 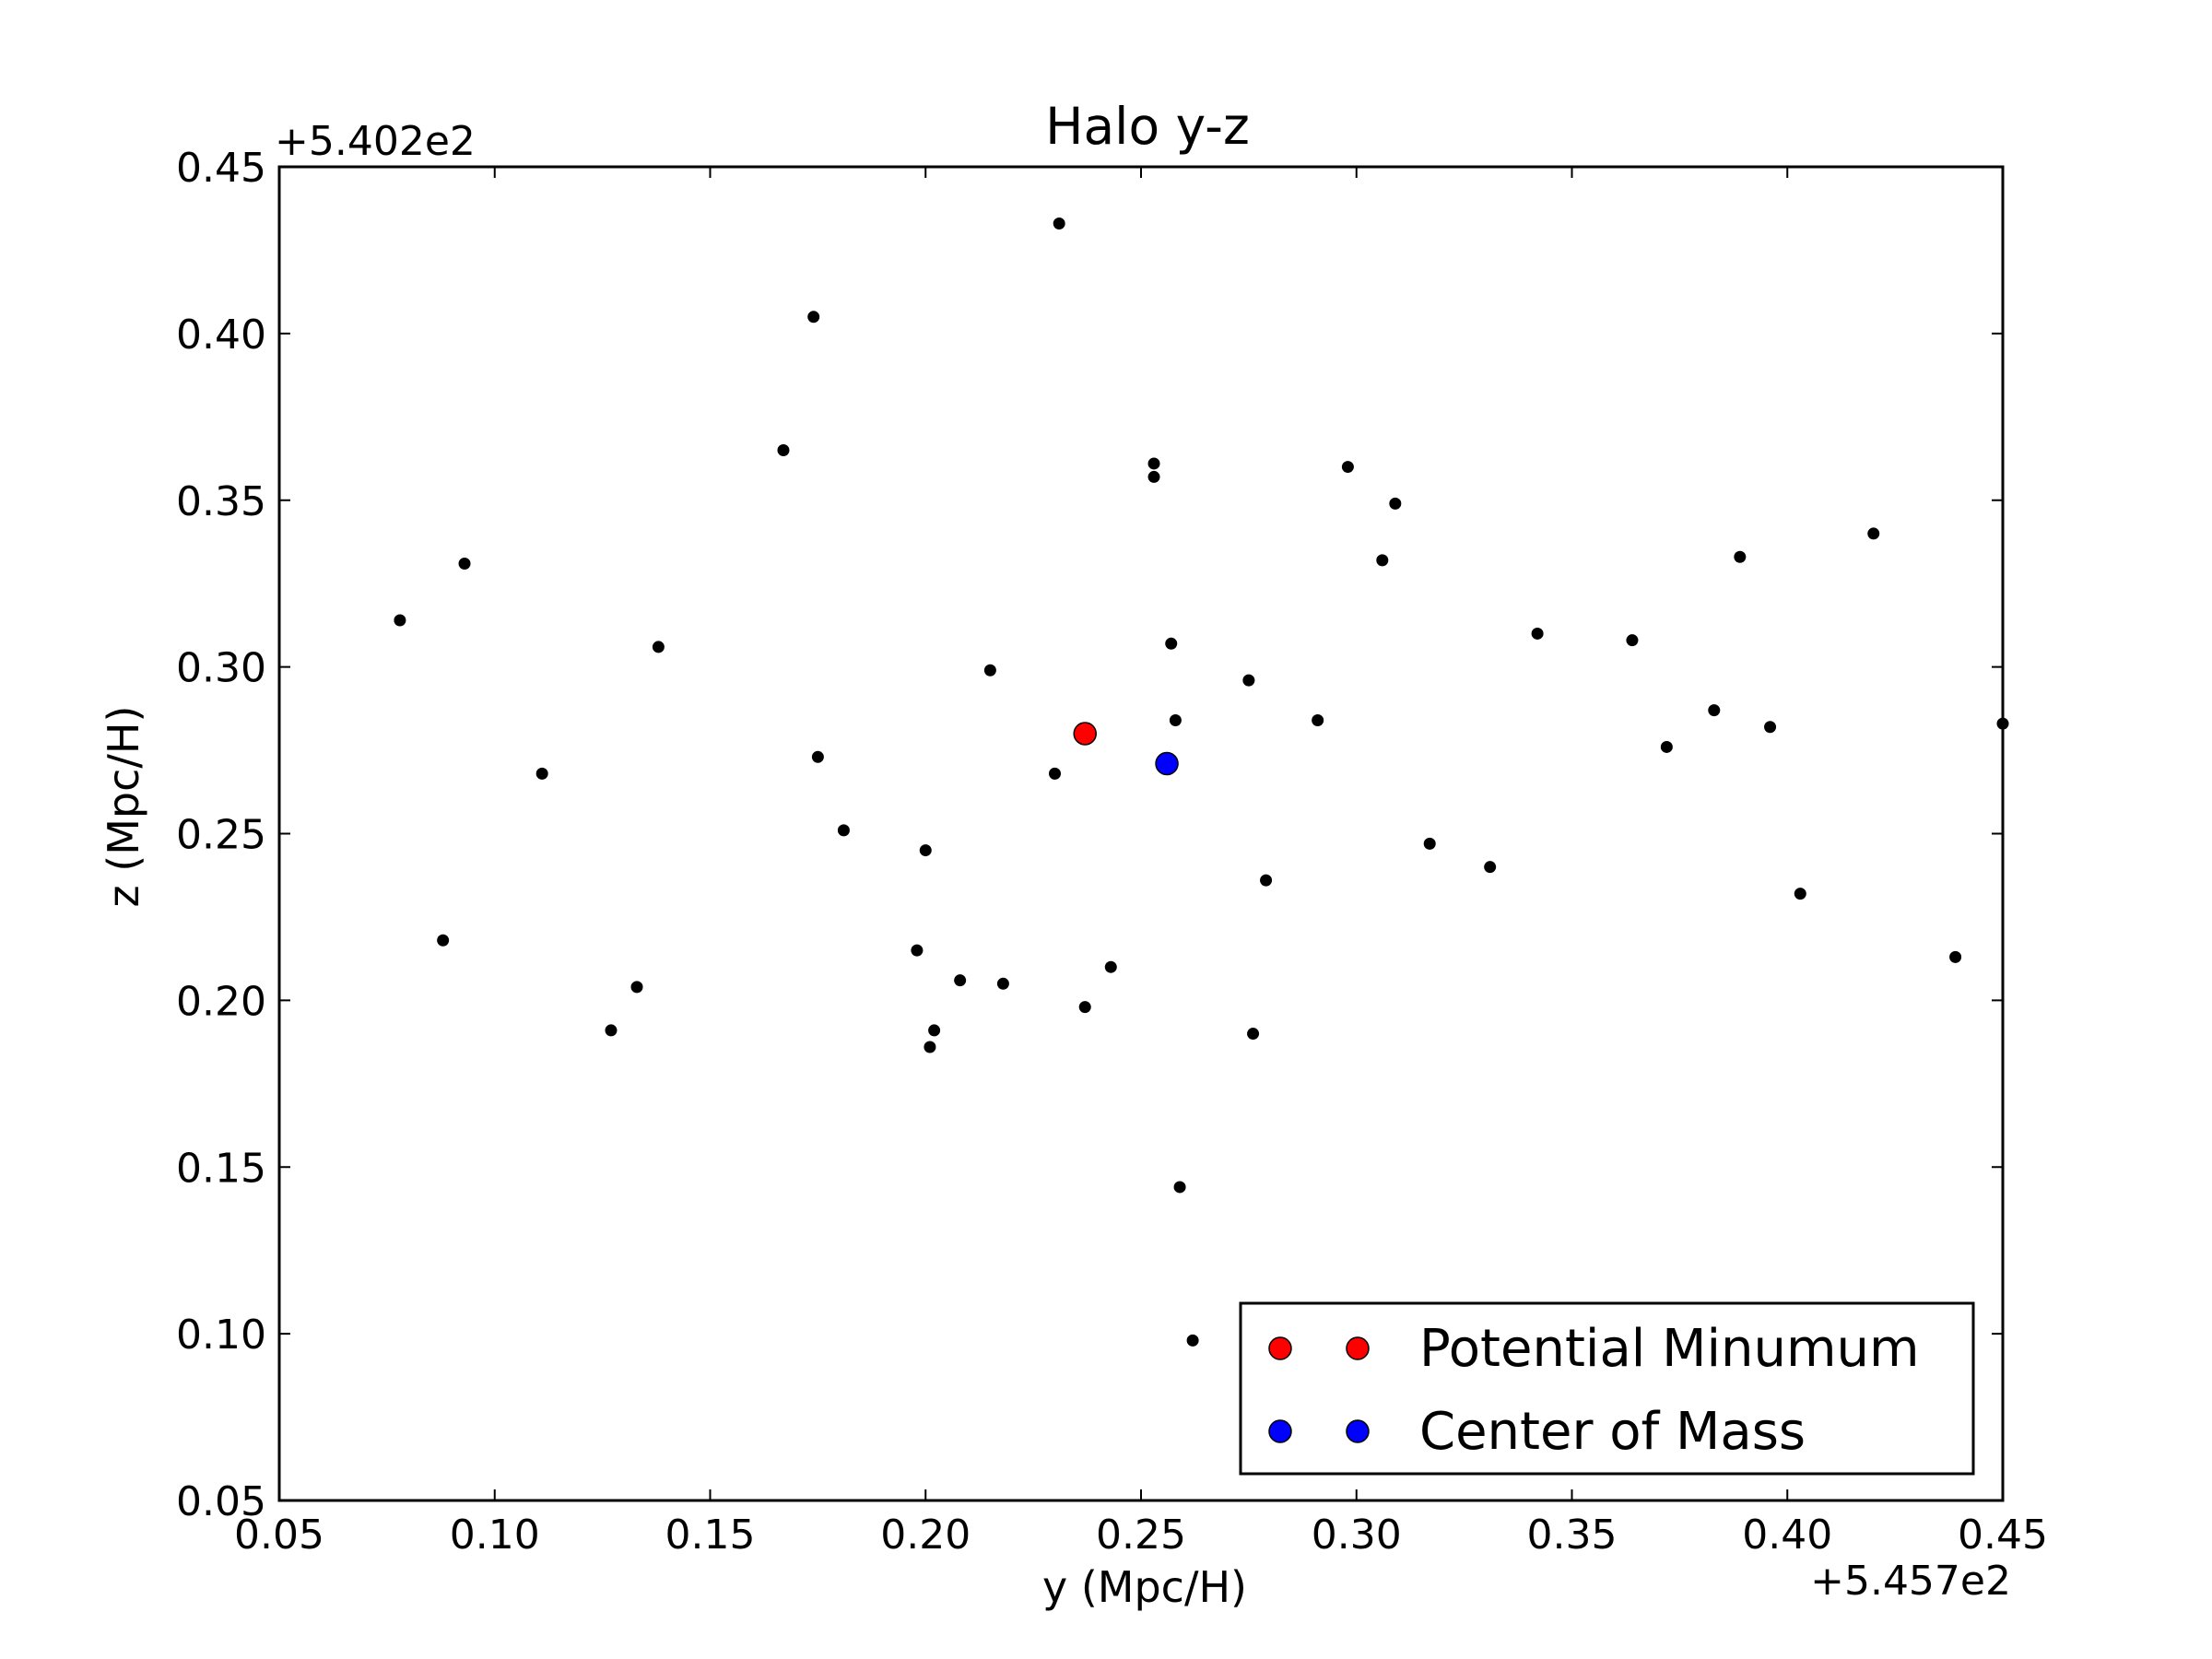 What do you see at coordinates (1141, 1535) in the screenshot?
I see `x-tick-label: 0.25` at bounding box center [1141, 1535].